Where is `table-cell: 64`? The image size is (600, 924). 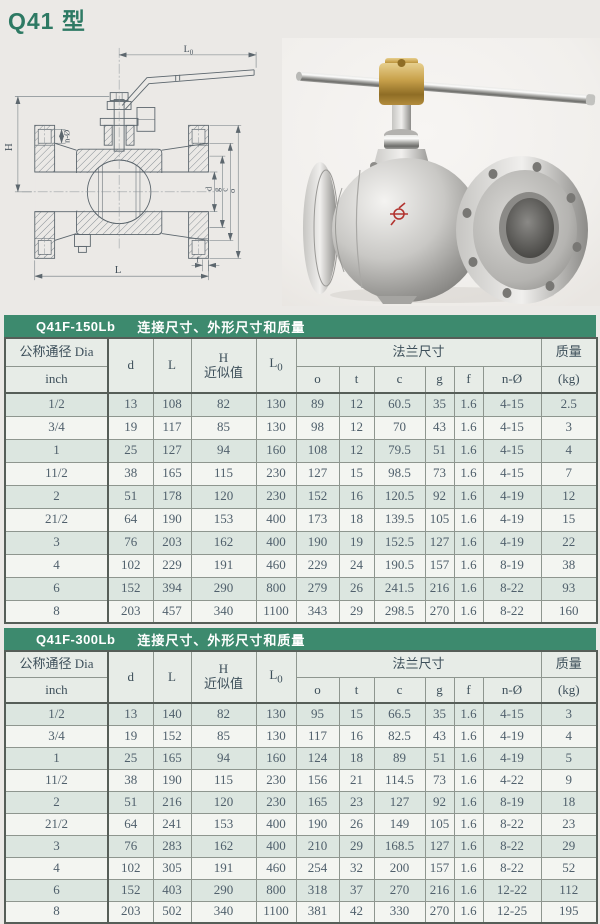
table-cell: 64 is located at coordinates (130, 824).